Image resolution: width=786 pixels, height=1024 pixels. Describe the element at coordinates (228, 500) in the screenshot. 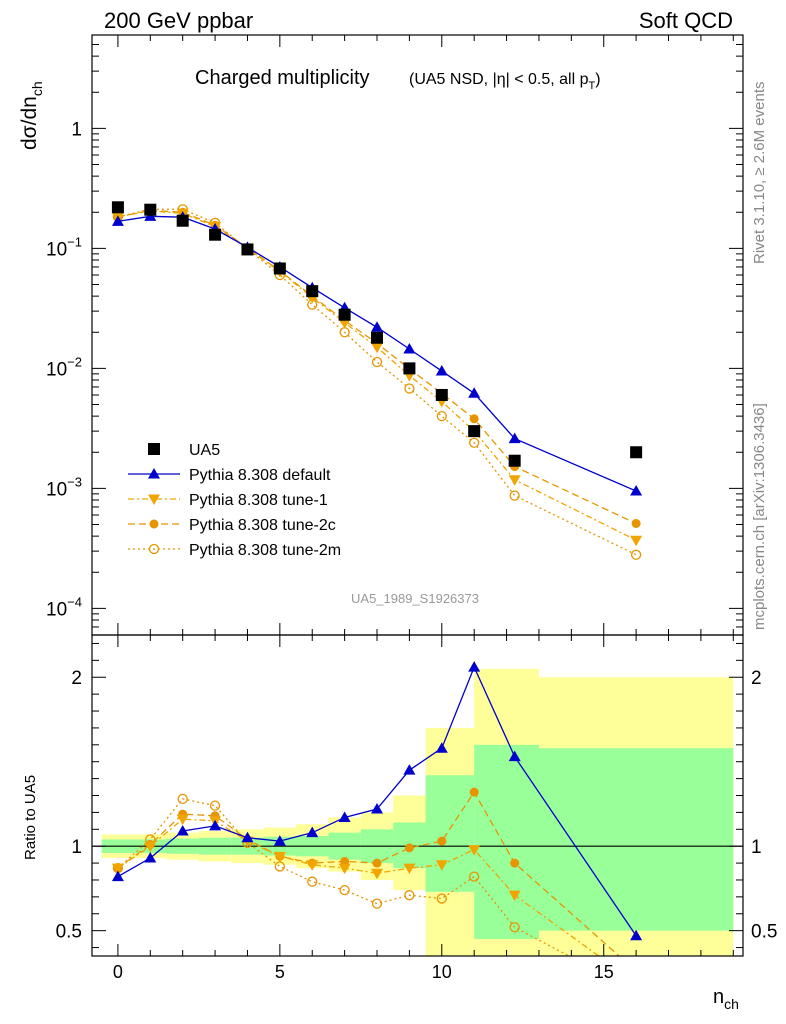

I see `legend-item-tune1: Pythia 8.308 tune-1` at that location.